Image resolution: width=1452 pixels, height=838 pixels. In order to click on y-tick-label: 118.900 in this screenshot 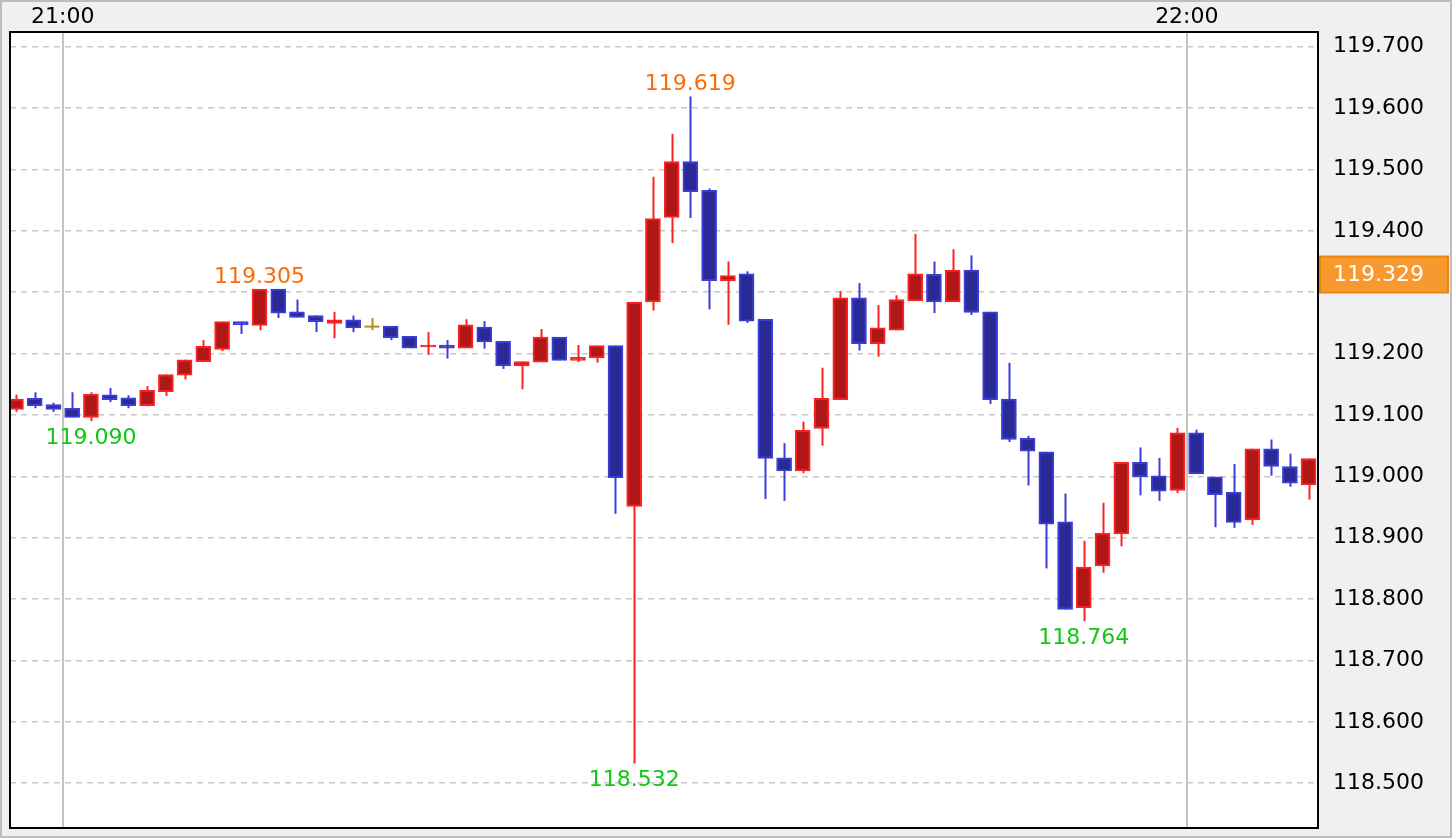, I will do `click(1378, 536)`.